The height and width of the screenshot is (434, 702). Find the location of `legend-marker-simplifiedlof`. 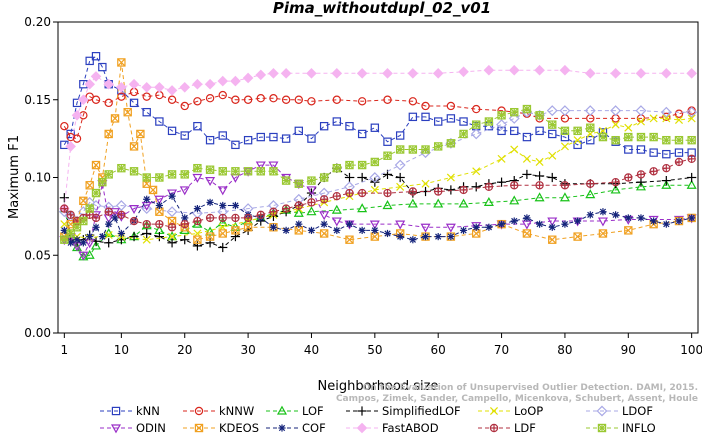

legend-marker-simplifiedlof is located at coordinates (362, 411).